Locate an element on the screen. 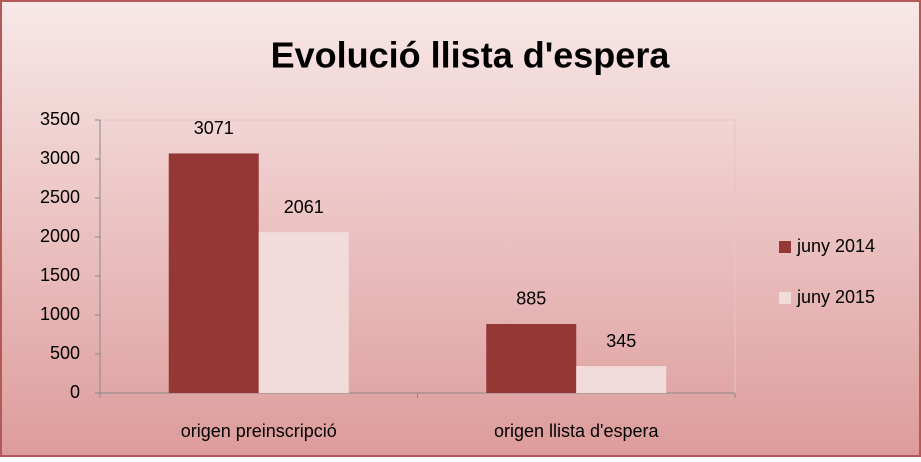 This screenshot has width=921, height=462. y-tick-label: 3000 is located at coordinates (60, 158).